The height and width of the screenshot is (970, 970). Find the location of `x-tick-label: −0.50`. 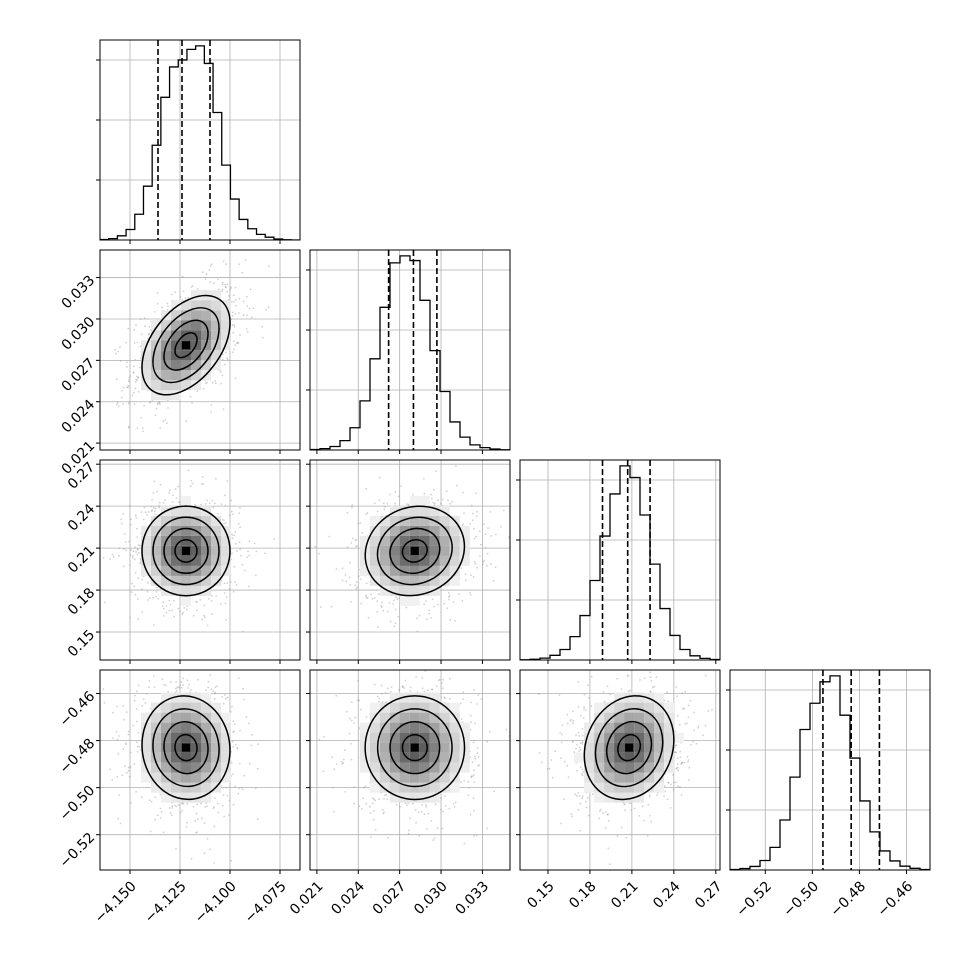

x-tick-label: −0.50 is located at coordinates (801, 899).